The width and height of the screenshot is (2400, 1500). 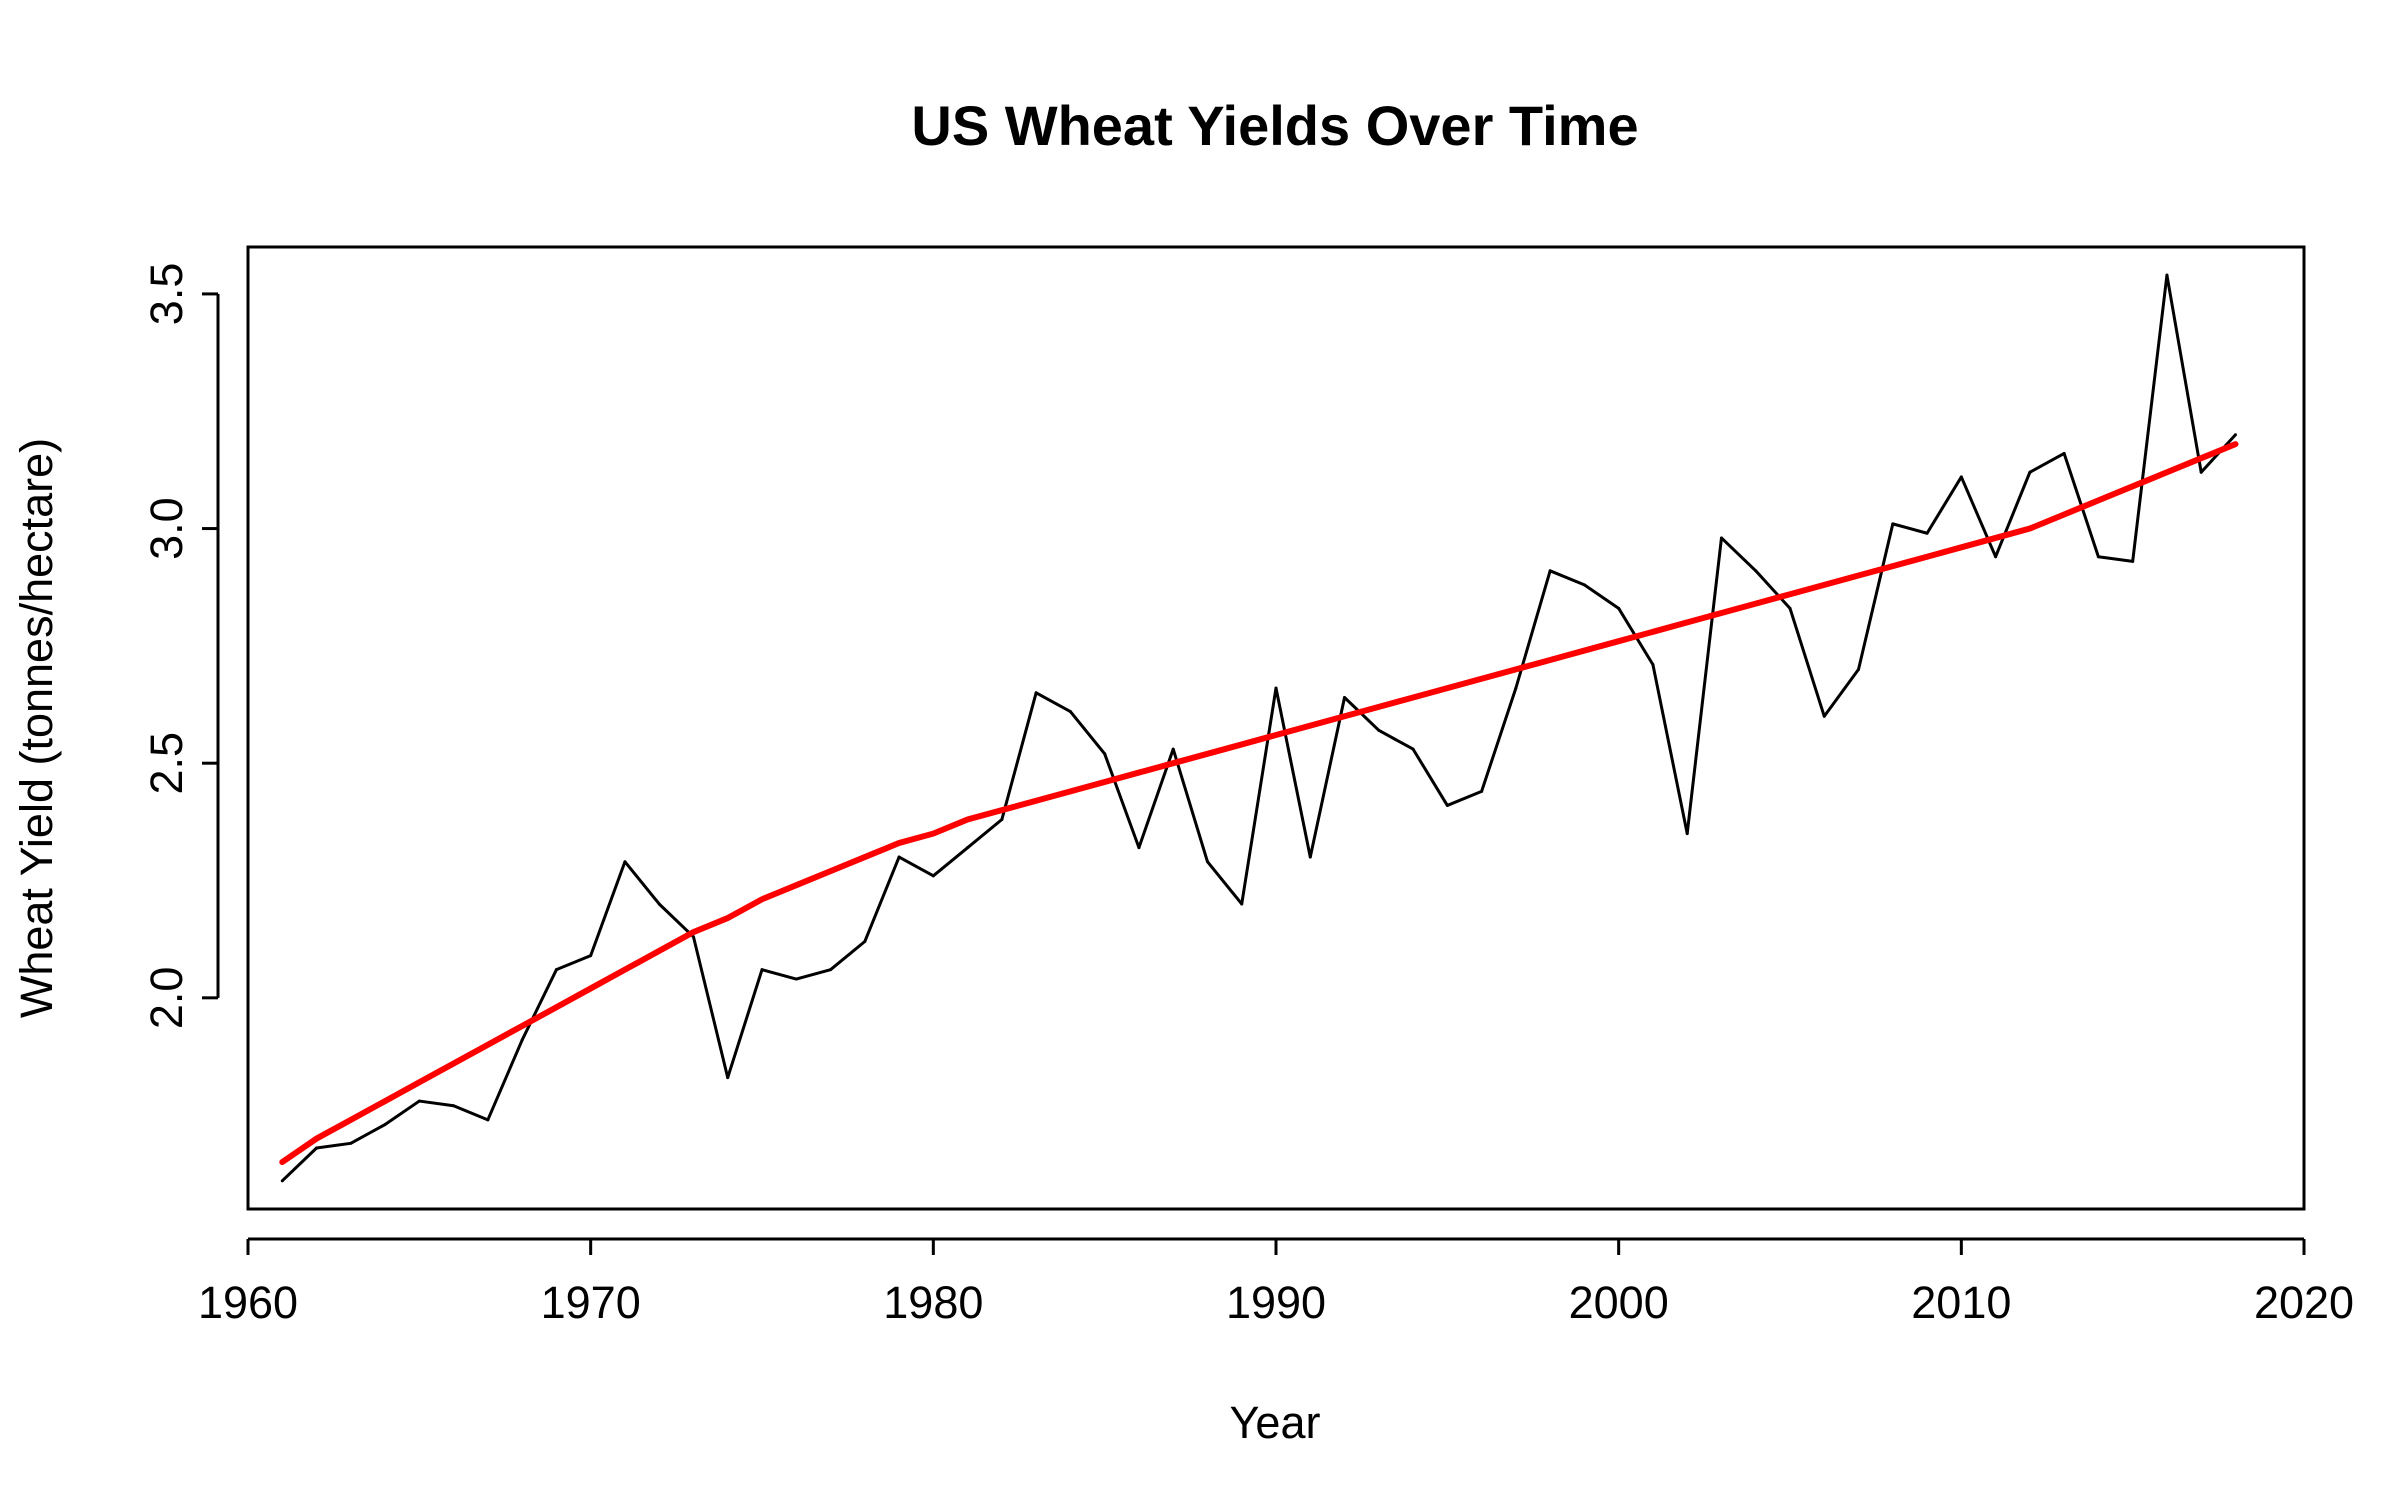 I want to click on y-axis-ticks: 2.0 2.5 3.0 3.5, so click(x=179, y=646).